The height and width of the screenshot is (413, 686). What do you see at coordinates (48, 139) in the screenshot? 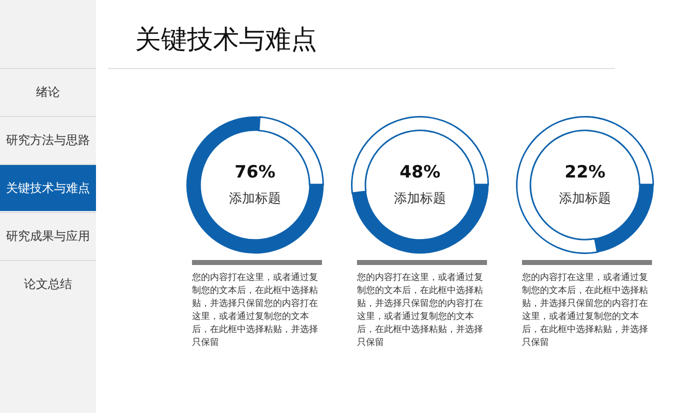
I see `text: 研究方法与思路` at bounding box center [48, 139].